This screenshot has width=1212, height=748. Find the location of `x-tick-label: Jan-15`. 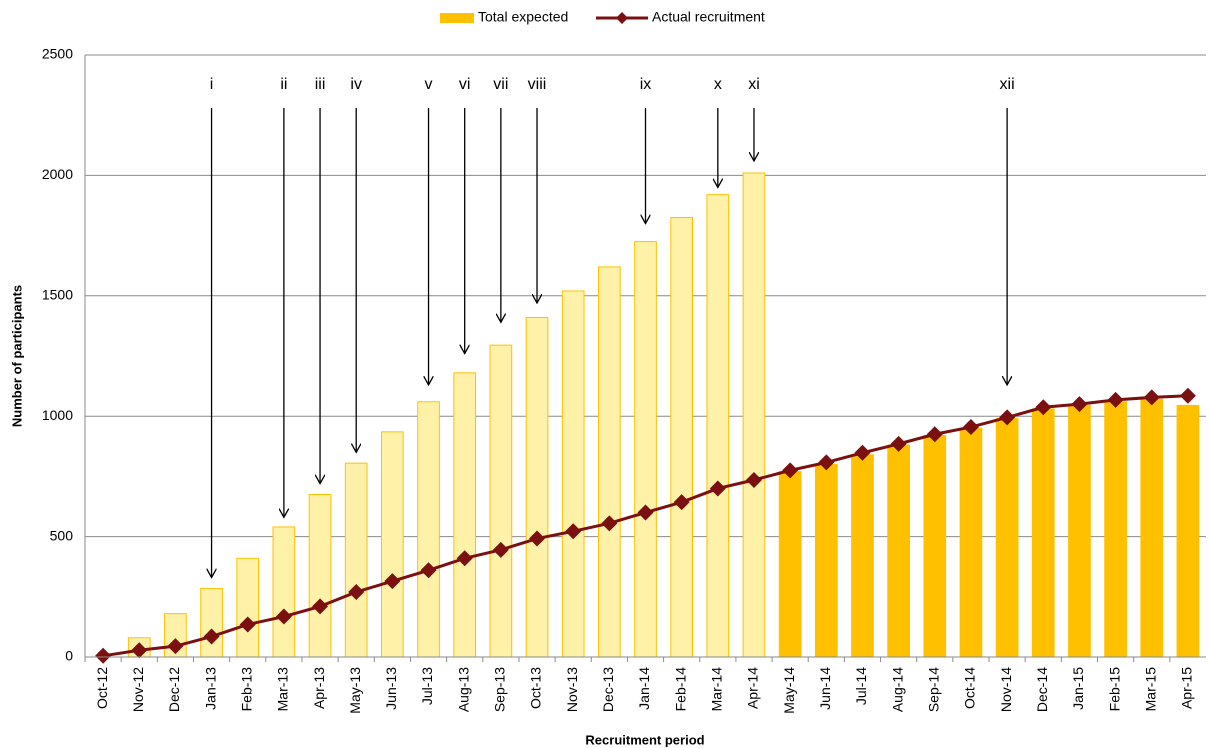

x-tick-label: Jan-15 is located at coordinates (1078, 688).